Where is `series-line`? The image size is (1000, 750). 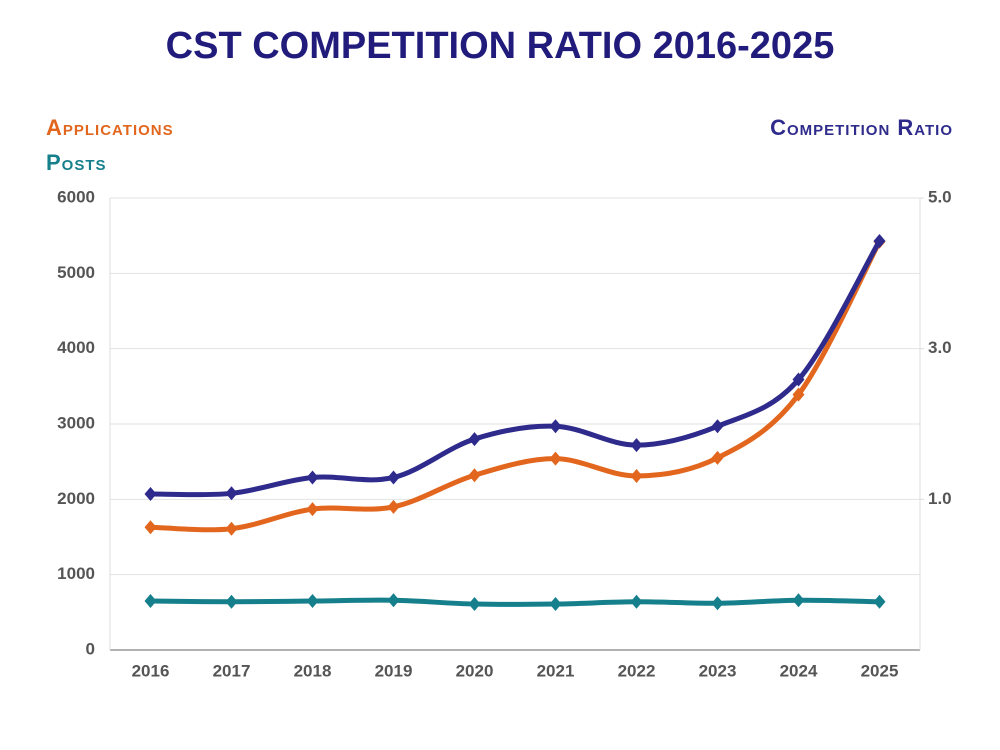
series-line is located at coordinates (515, 602).